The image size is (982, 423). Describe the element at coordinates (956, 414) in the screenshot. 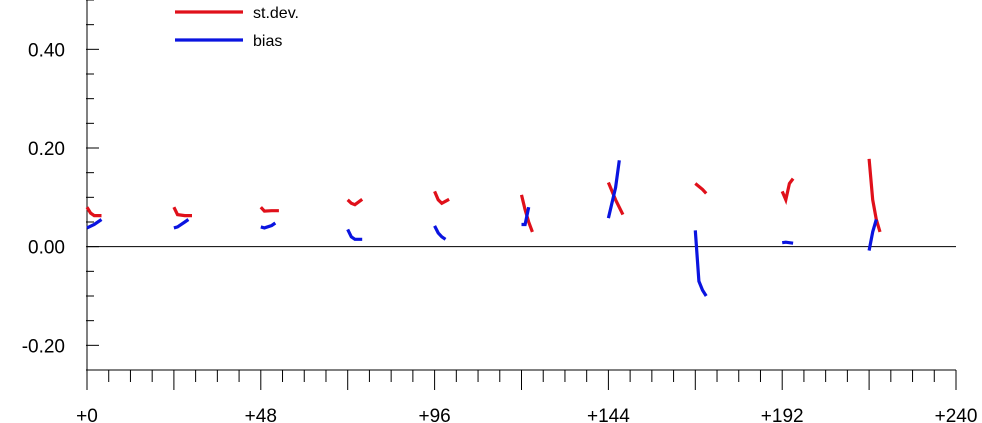

I see `x-tick-label: +240` at that location.